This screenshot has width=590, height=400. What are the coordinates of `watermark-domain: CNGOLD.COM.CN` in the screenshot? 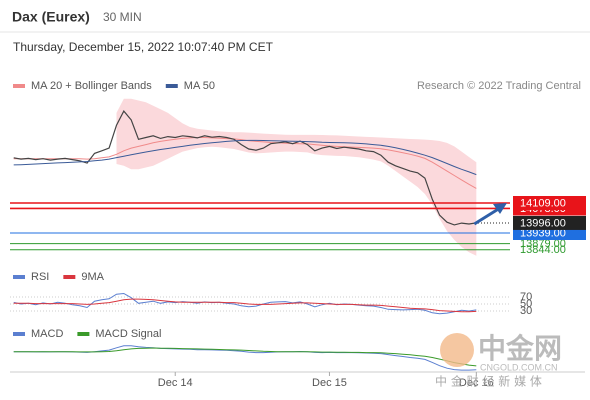 It's located at (519, 367).